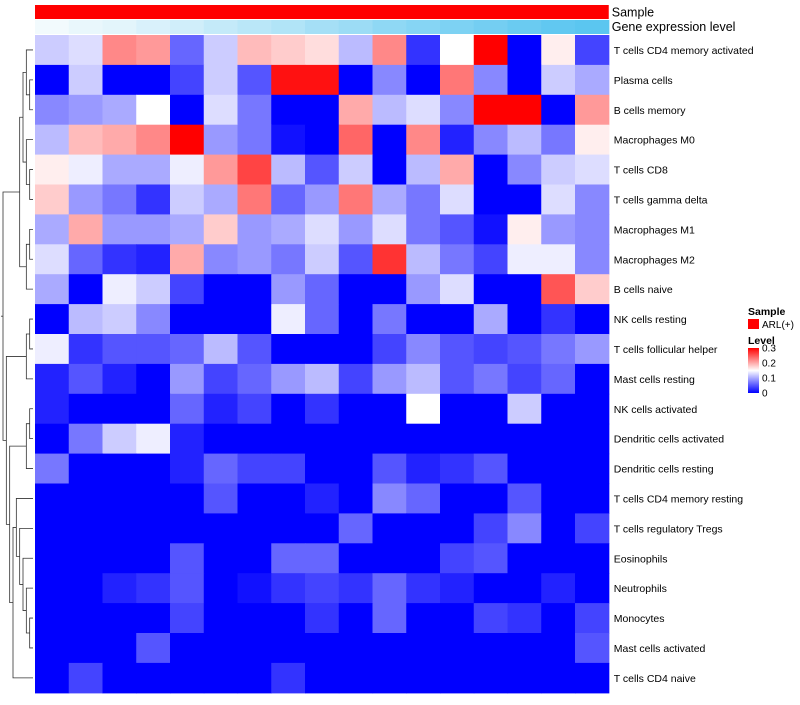 This screenshot has height=705, width=800. What do you see at coordinates (674, 27) in the screenshot?
I see `gene-expression-annotation-label: Gene expression level` at bounding box center [674, 27].